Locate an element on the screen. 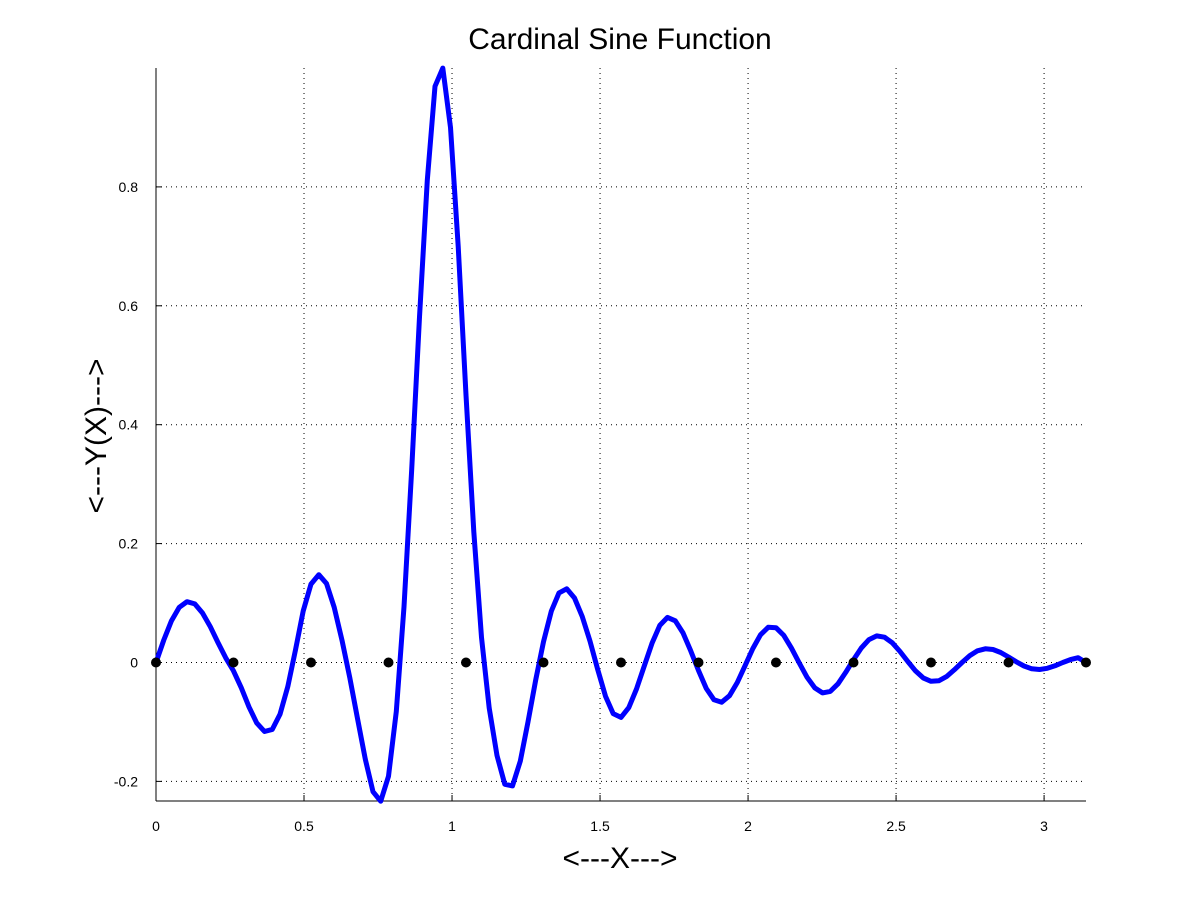 This screenshot has height=900, width=1200. marker-layer is located at coordinates (621, 662).